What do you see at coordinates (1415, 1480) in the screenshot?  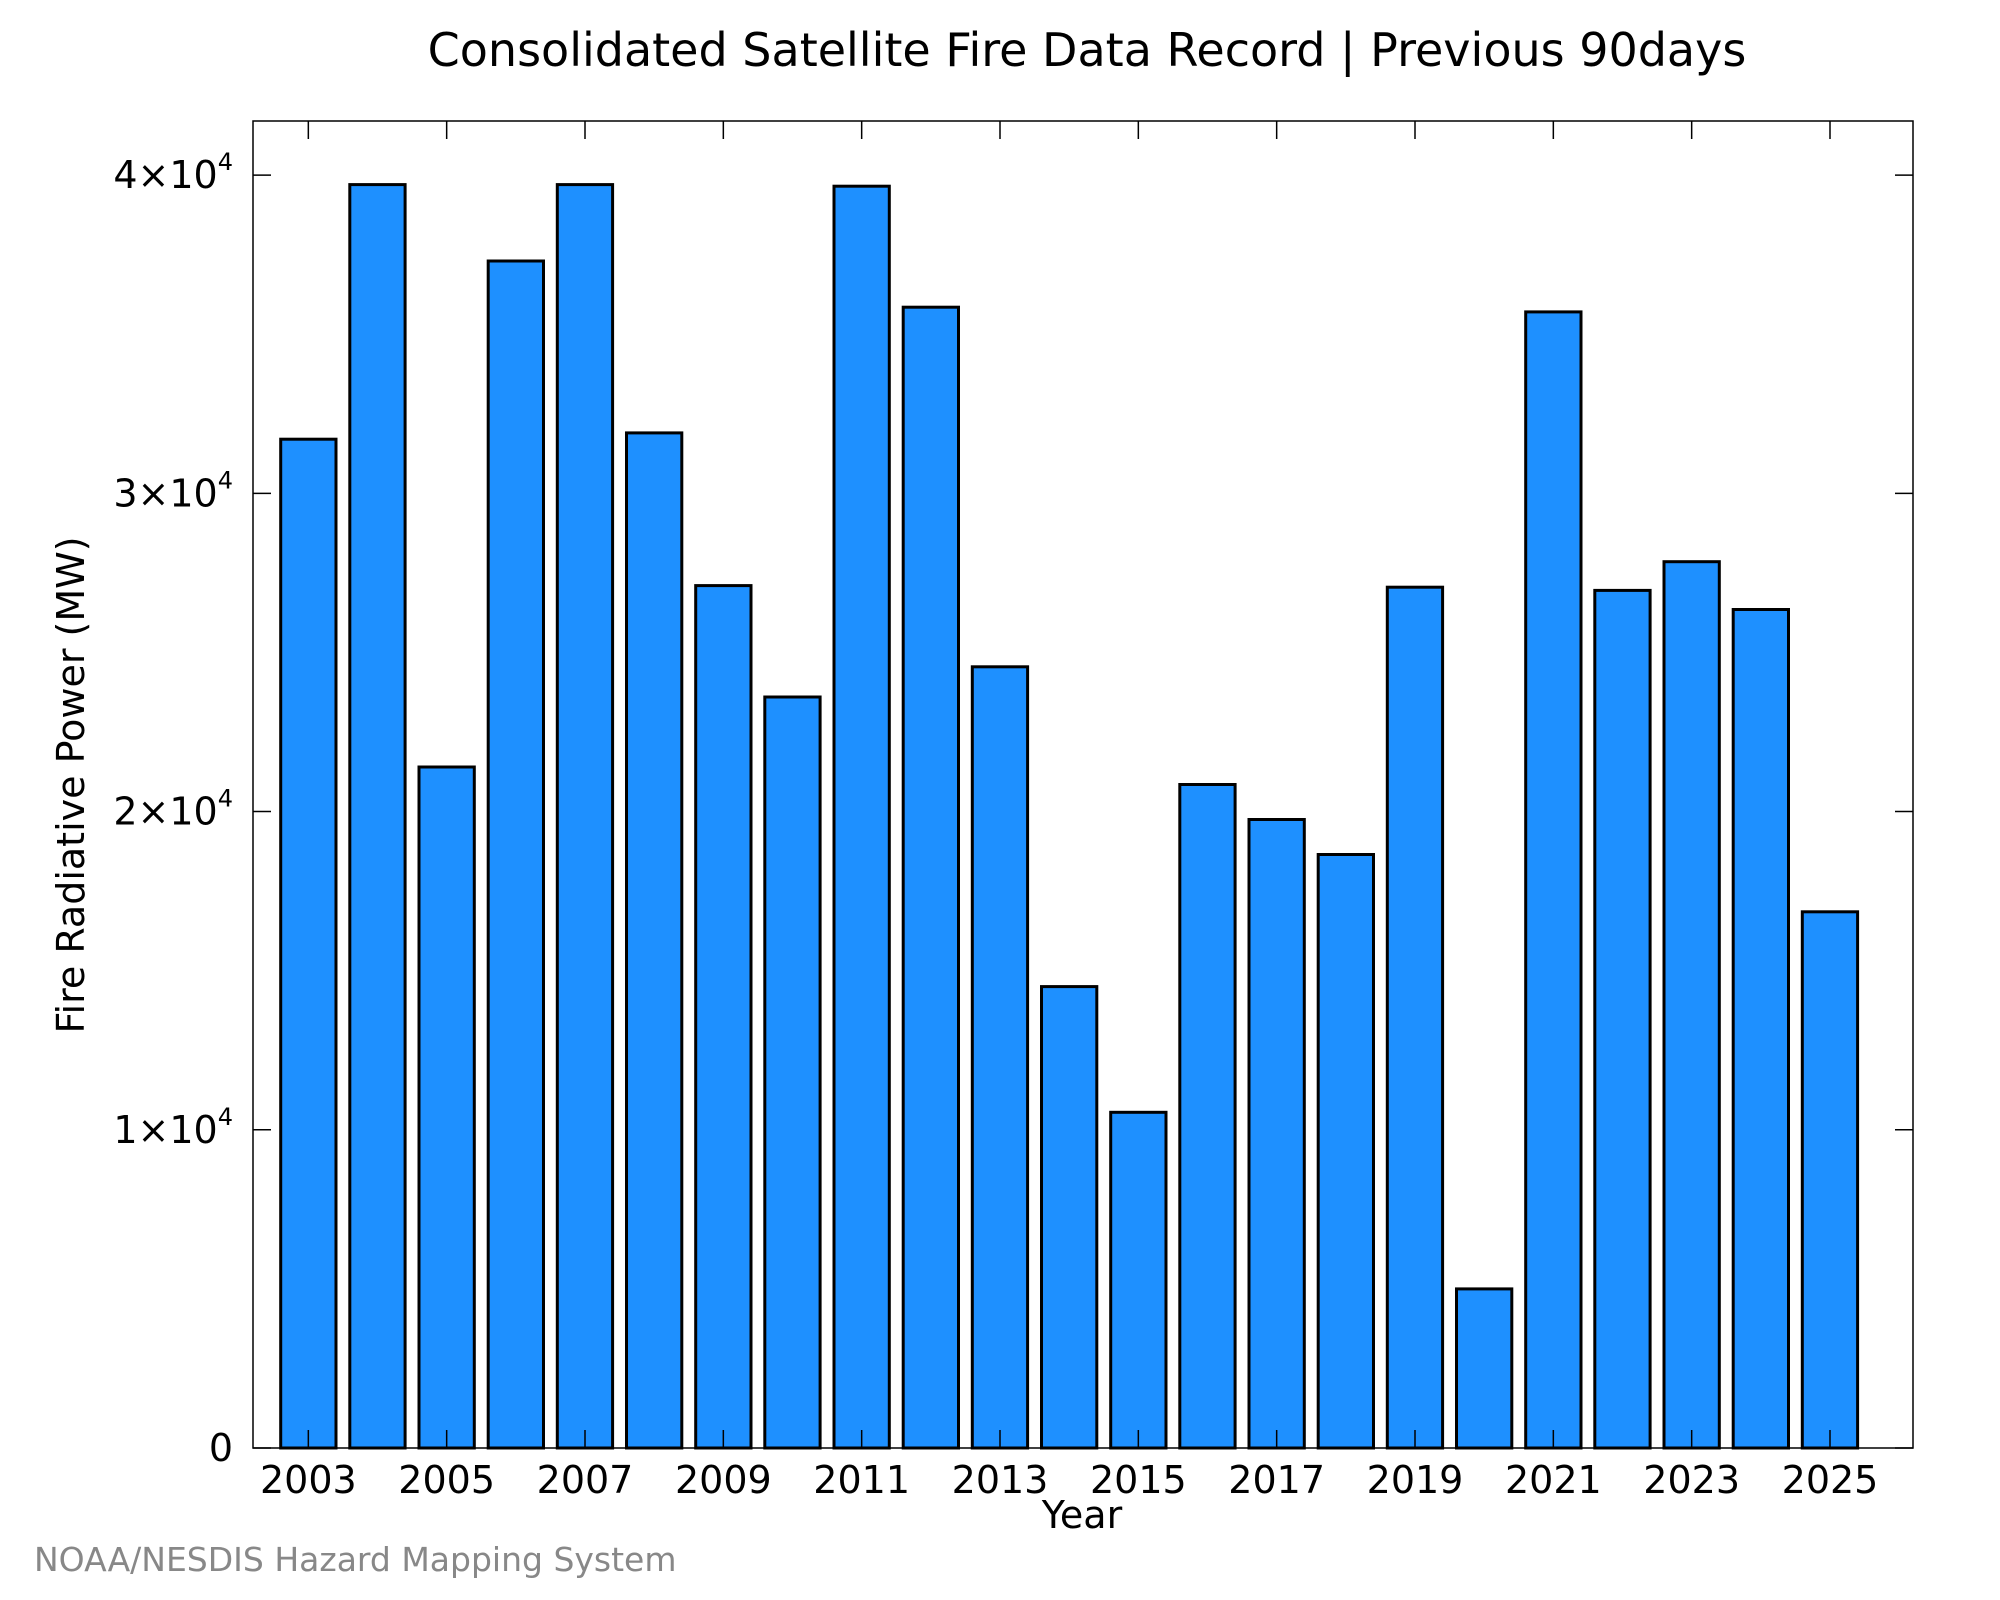 I see `x-tick-label: 2019` at bounding box center [1415, 1480].